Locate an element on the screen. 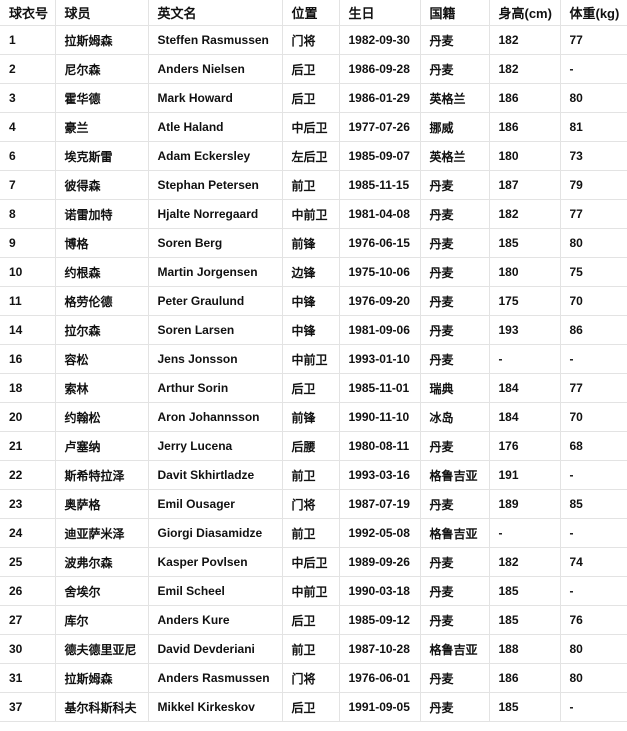 Image resolution: width=627 pixels, height=731 pixels. cell-position: 后腰 is located at coordinates (310, 446).